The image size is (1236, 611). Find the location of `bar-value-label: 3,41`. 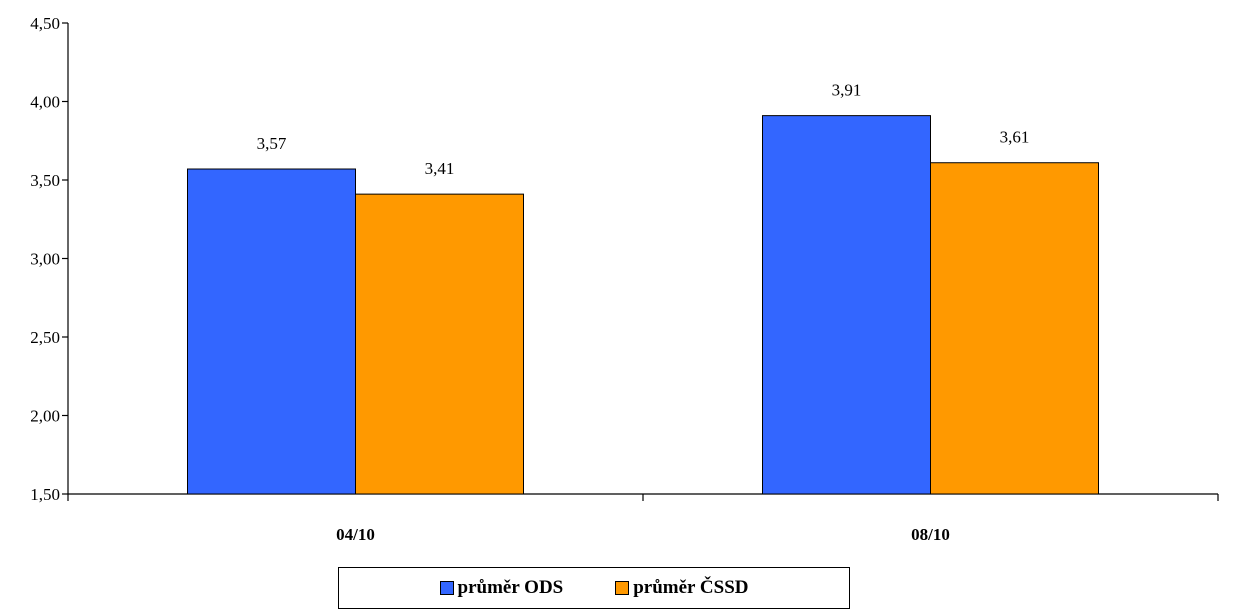

bar-value-label: 3,41 is located at coordinates (440, 168).